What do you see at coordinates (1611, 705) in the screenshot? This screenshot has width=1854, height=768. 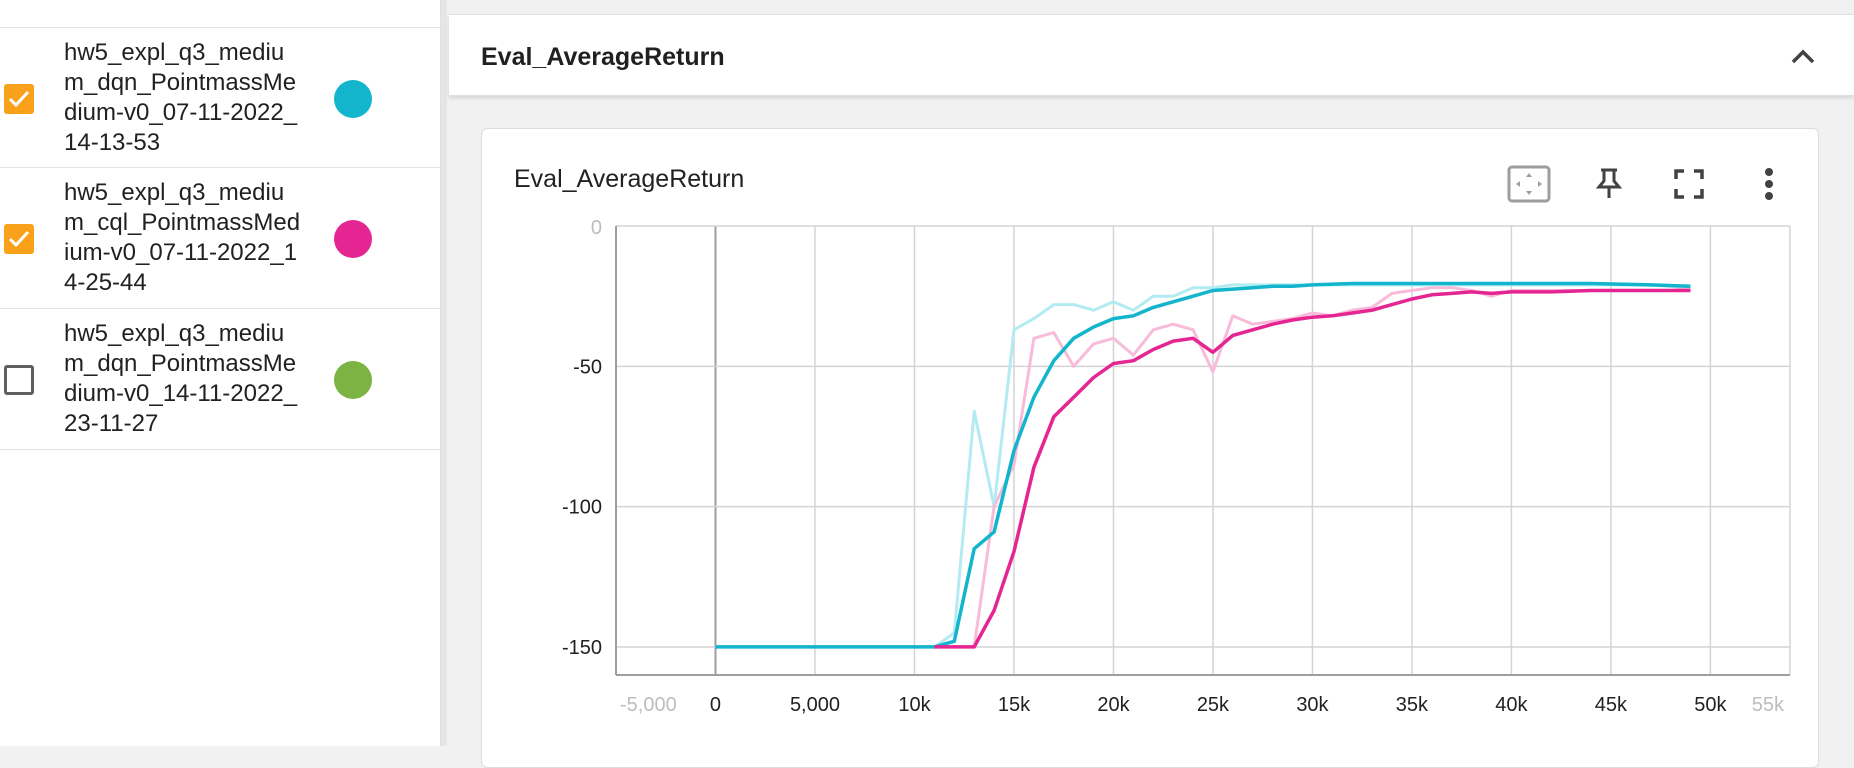 I see `x-tick-label: 45k` at bounding box center [1611, 705].